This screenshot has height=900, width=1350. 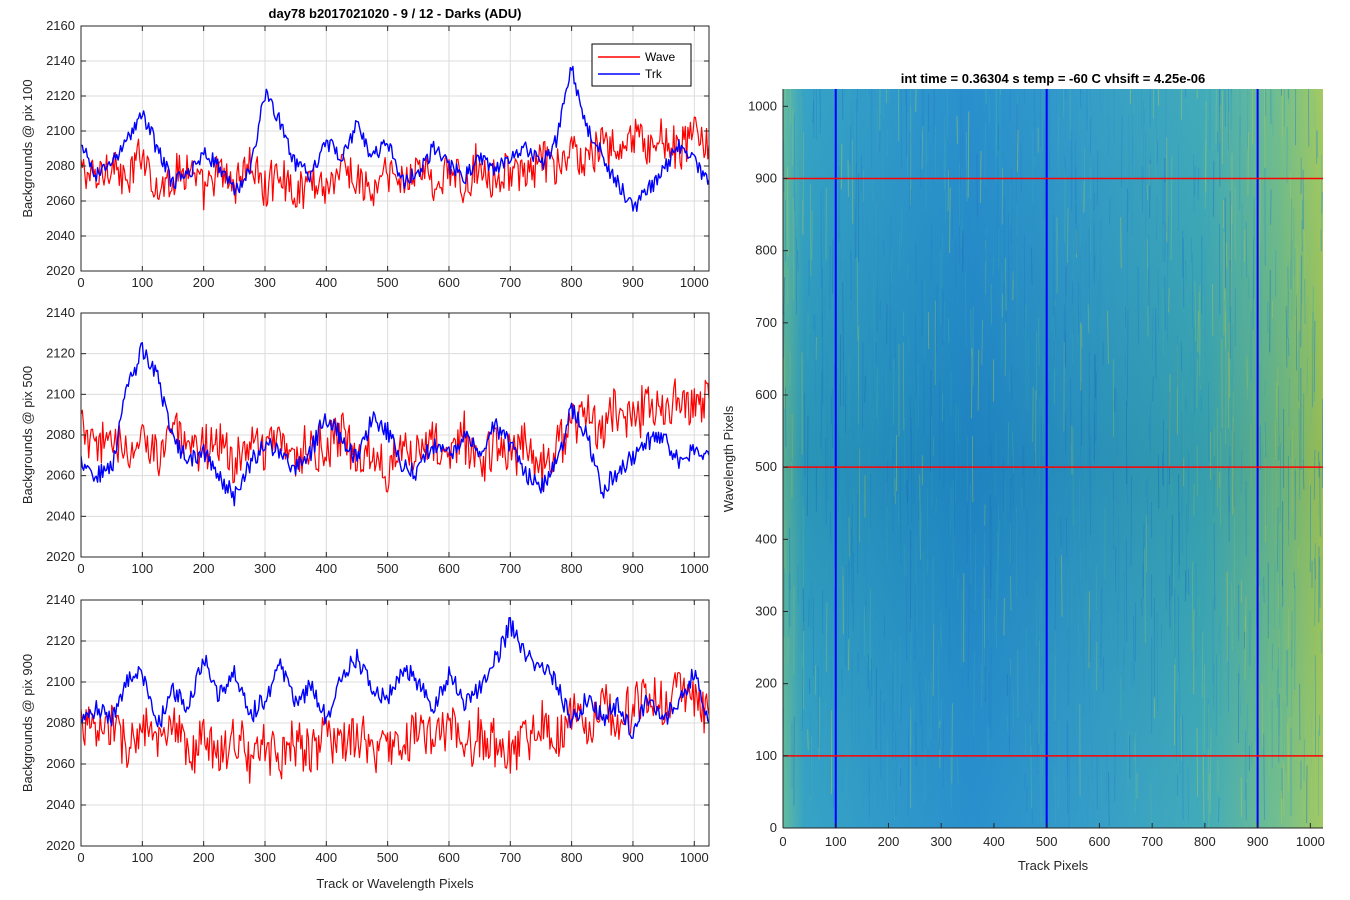 I want to click on y-tick-label: 700, so click(x=766, y=322).